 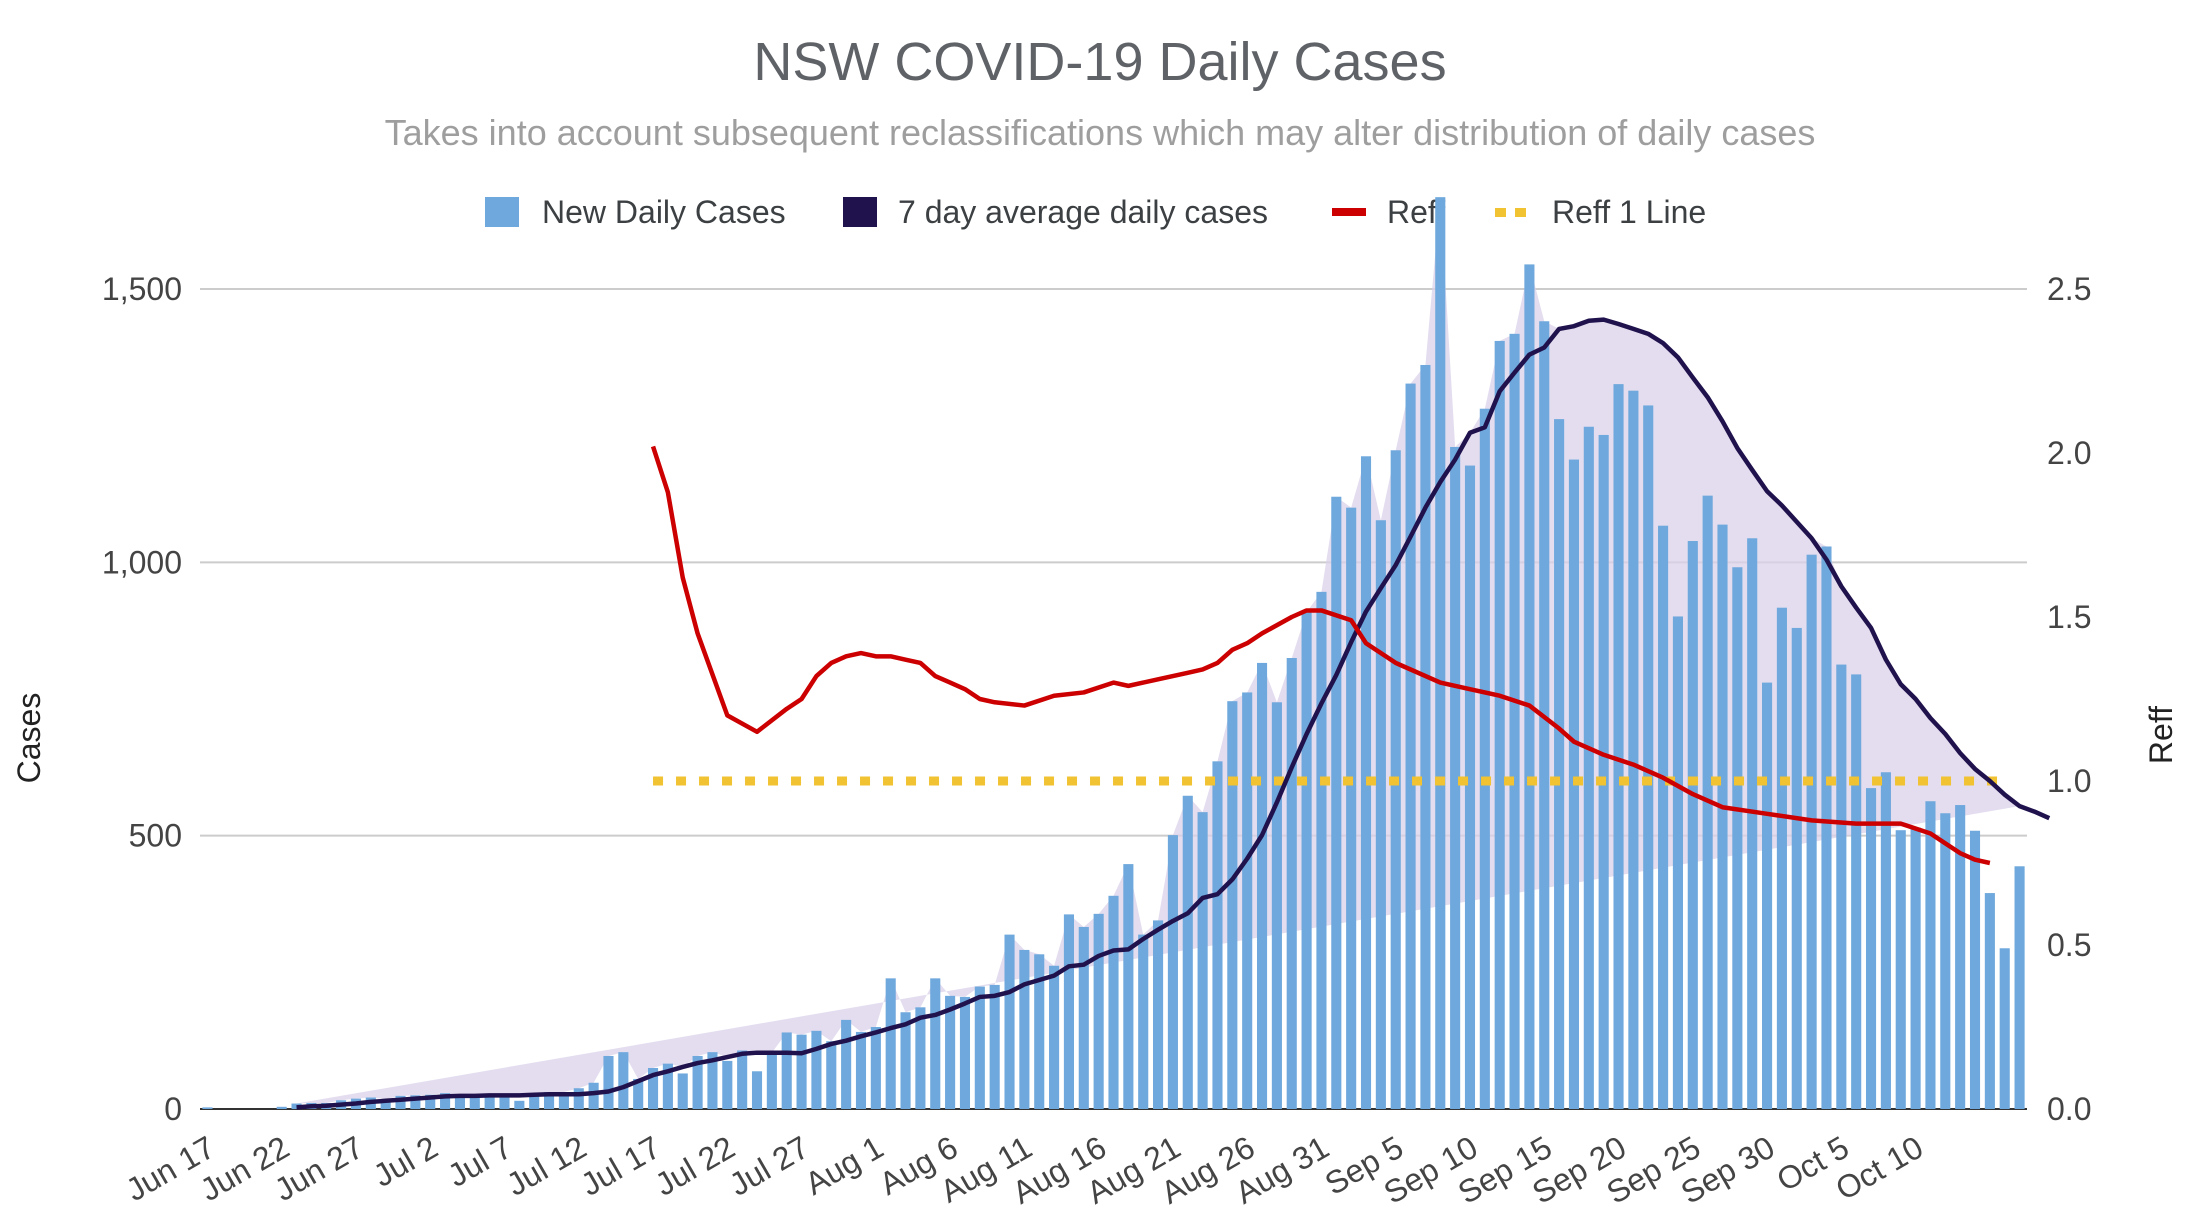 What do you see at coordinates (546, 1166) in the screenshot?
I see `x-tick-label: Jul 12` at bounding box center [546, 1166].